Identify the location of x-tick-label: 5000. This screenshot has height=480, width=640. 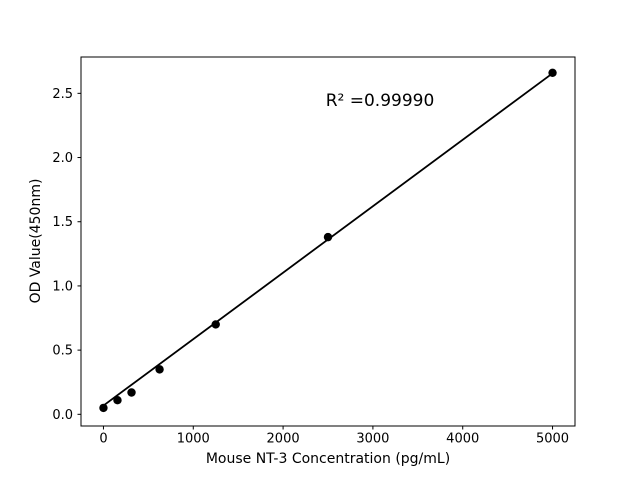
(552, 439).